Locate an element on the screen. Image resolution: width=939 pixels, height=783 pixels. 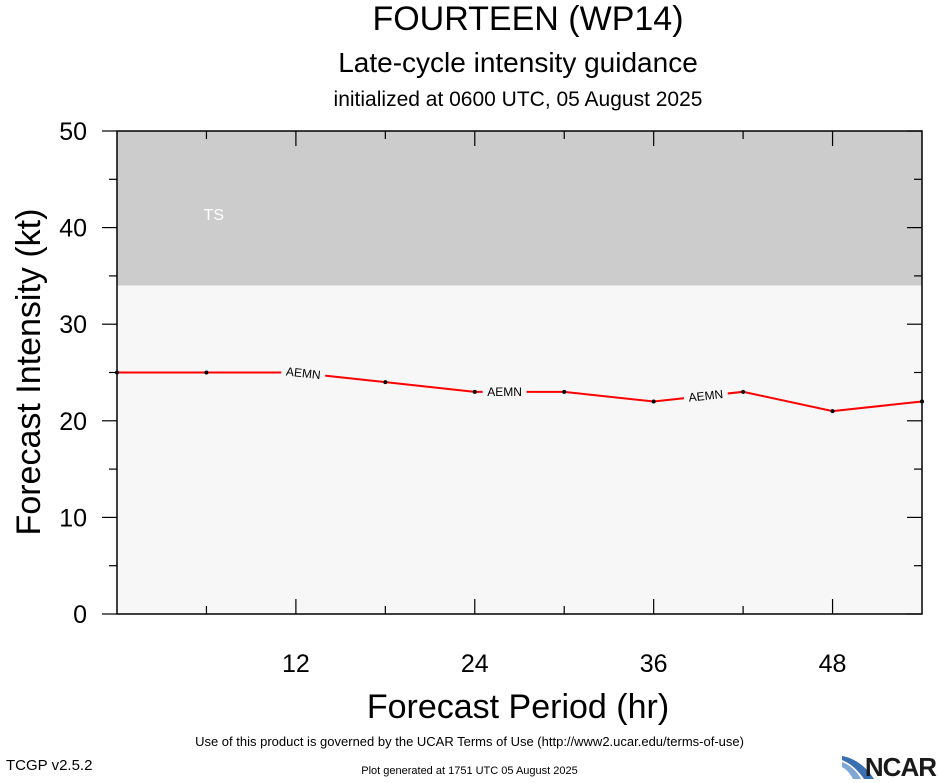
x-tick-label-24: 24 is located at coordinates (475, 664).